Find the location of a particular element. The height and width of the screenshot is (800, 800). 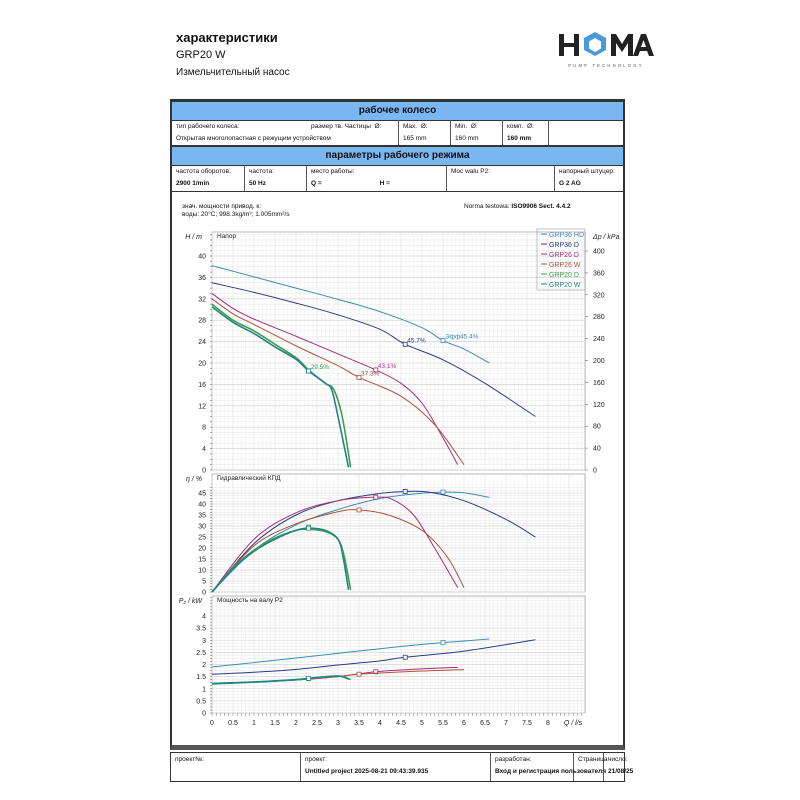

curve-head-grp36-hd is located at coordinates (350, 314).